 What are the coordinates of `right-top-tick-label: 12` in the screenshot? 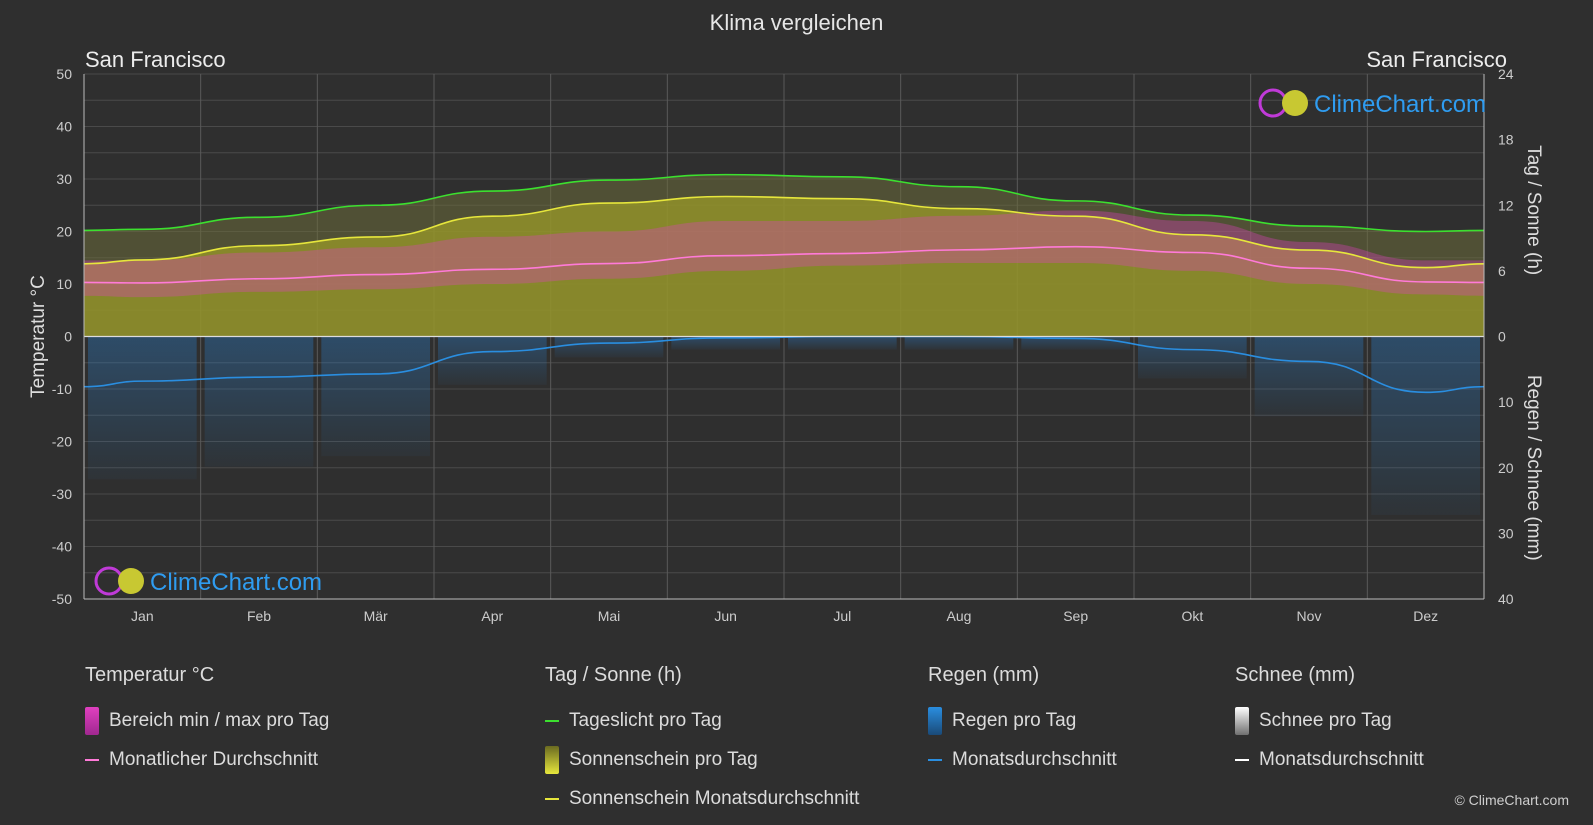 It's located at (1506, 205).